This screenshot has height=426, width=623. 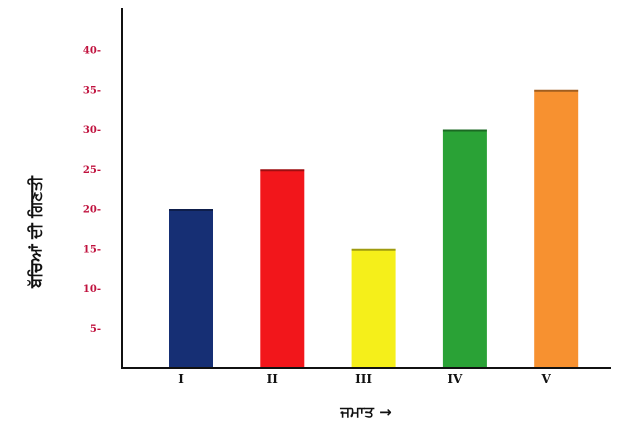 What do you see at coordinates (92, 289) in the screenshot?
I see `y-tick-label-10: 10-` at bounding box center [92, 289].